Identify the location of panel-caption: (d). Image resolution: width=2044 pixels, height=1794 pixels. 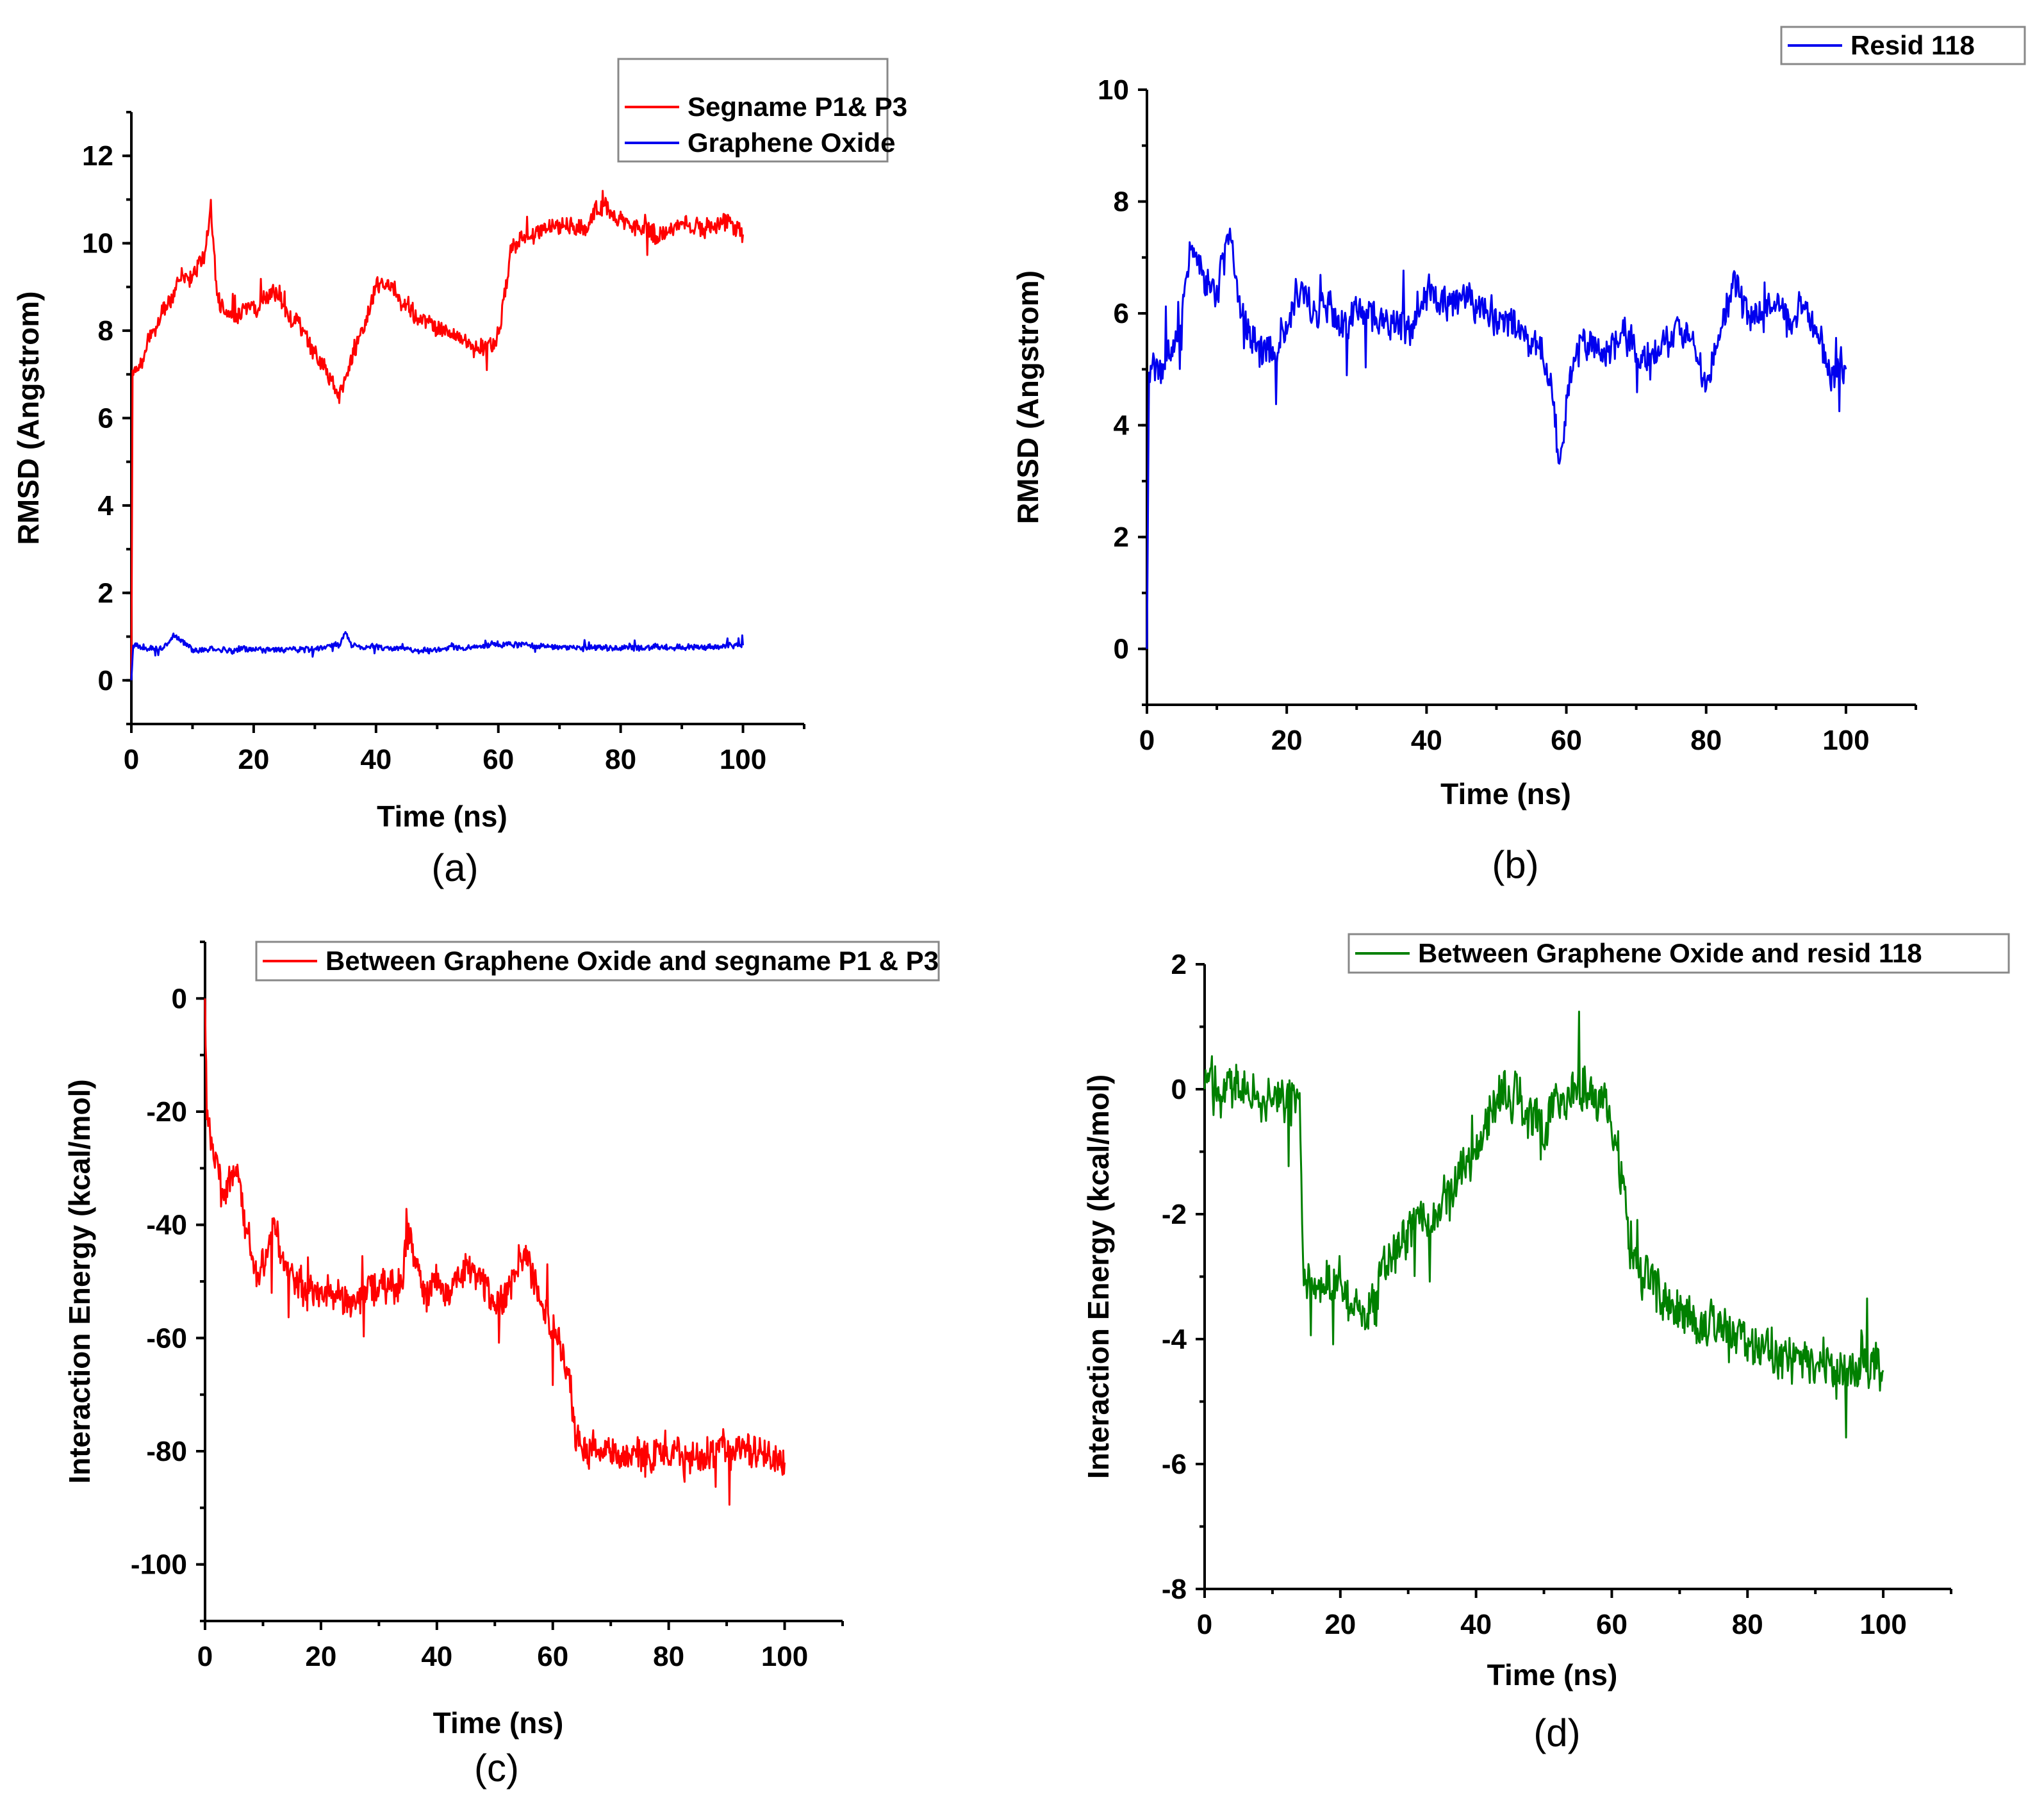
(1556, 1732).